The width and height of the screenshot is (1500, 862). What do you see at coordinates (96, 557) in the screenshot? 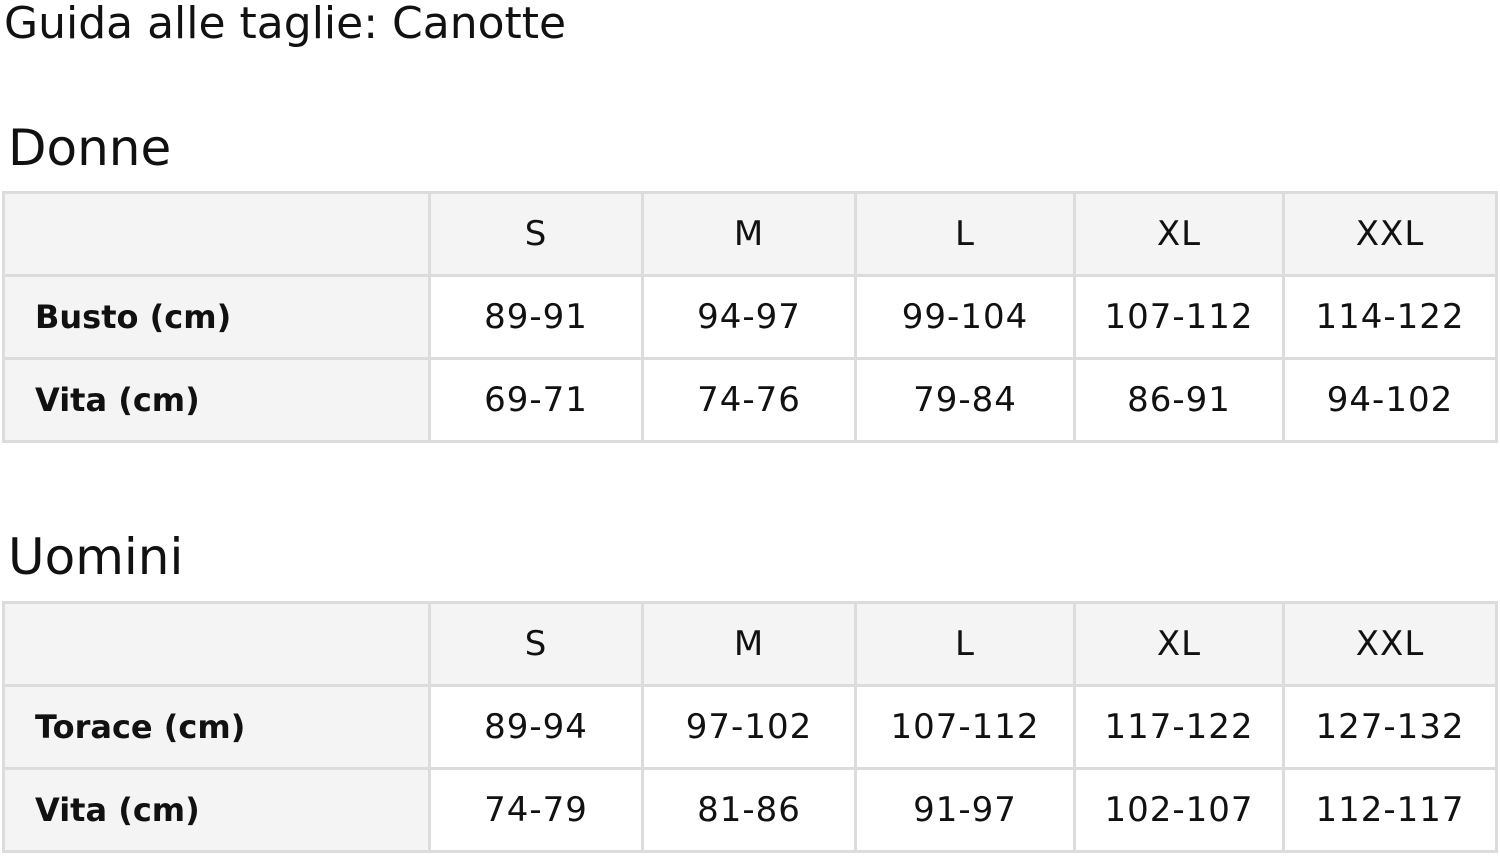
I see `section-heading-uomini: Uomini` at bounding box center [96, 557].